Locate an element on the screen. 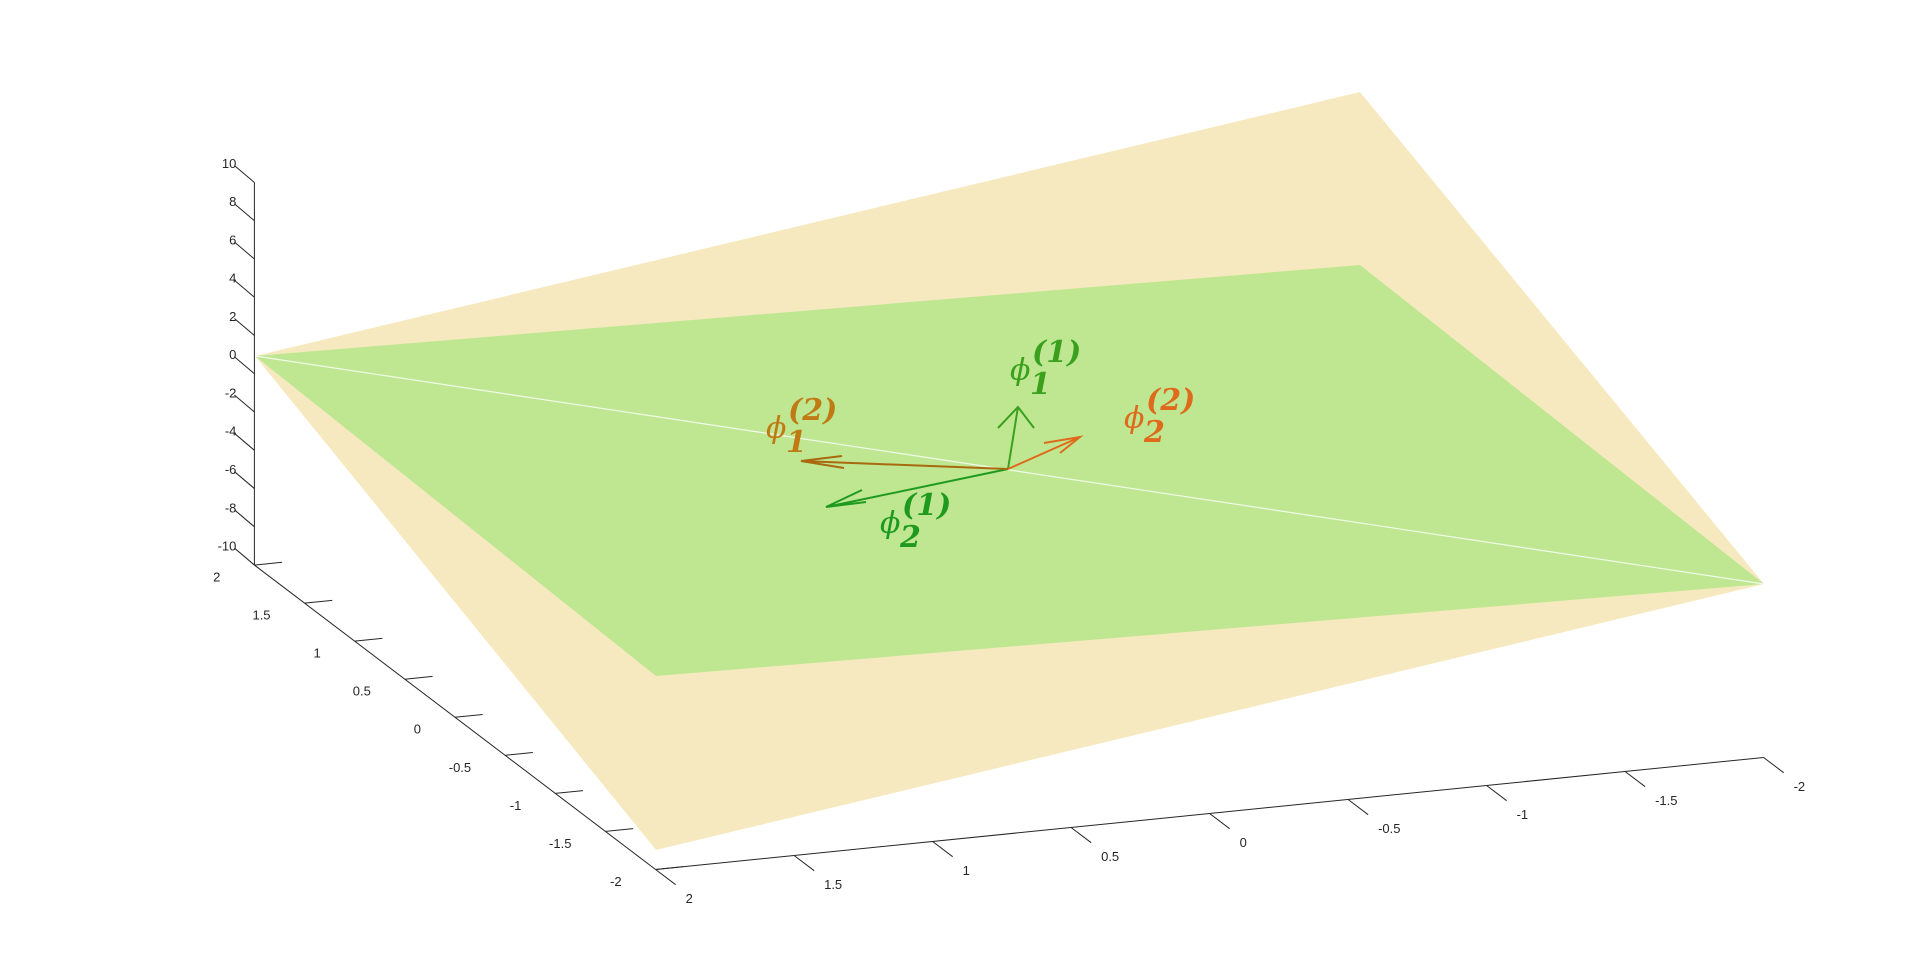  y-tick-label: -2 is located at coordinates (616, 881).